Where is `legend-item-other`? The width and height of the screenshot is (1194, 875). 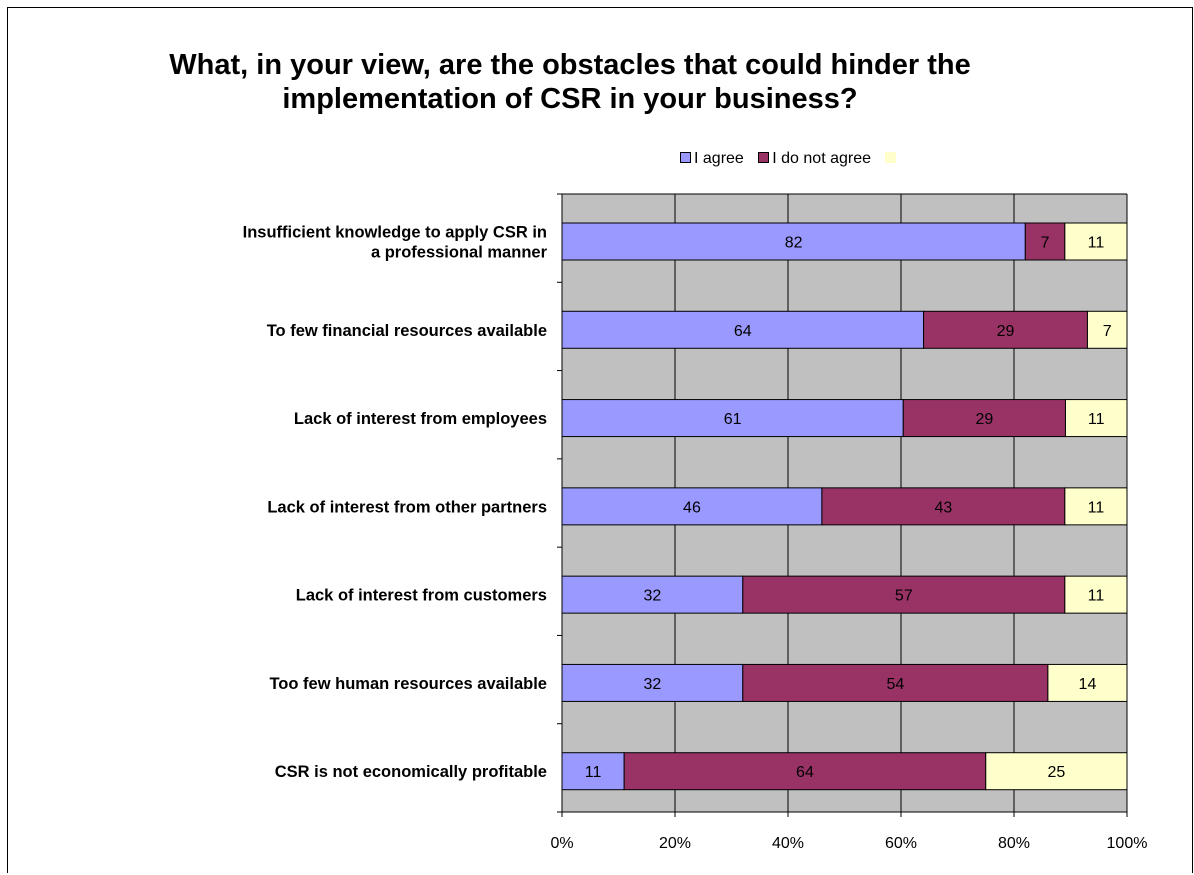 legend-item-other is located at coordinates (892, 159).